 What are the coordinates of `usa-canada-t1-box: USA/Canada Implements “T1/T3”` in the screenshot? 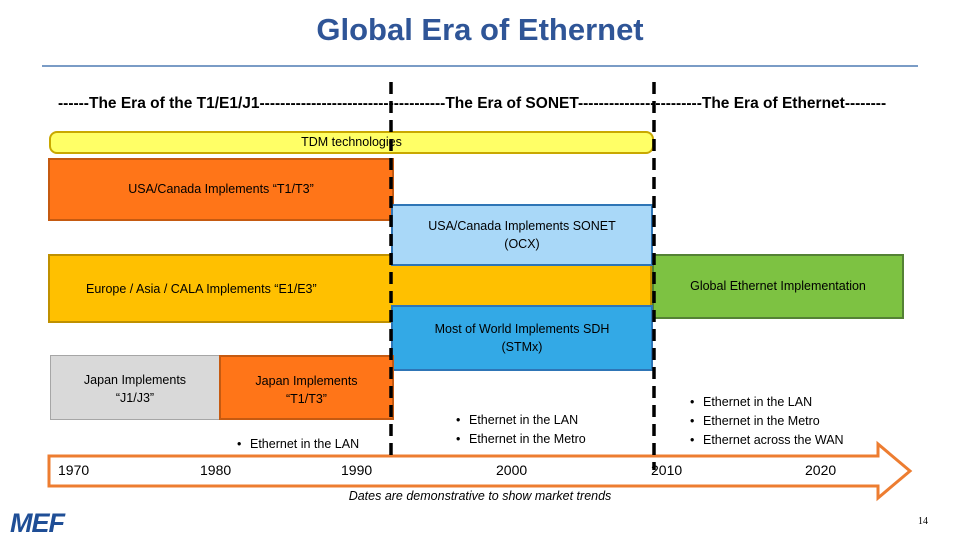 It's located at (221, 189).